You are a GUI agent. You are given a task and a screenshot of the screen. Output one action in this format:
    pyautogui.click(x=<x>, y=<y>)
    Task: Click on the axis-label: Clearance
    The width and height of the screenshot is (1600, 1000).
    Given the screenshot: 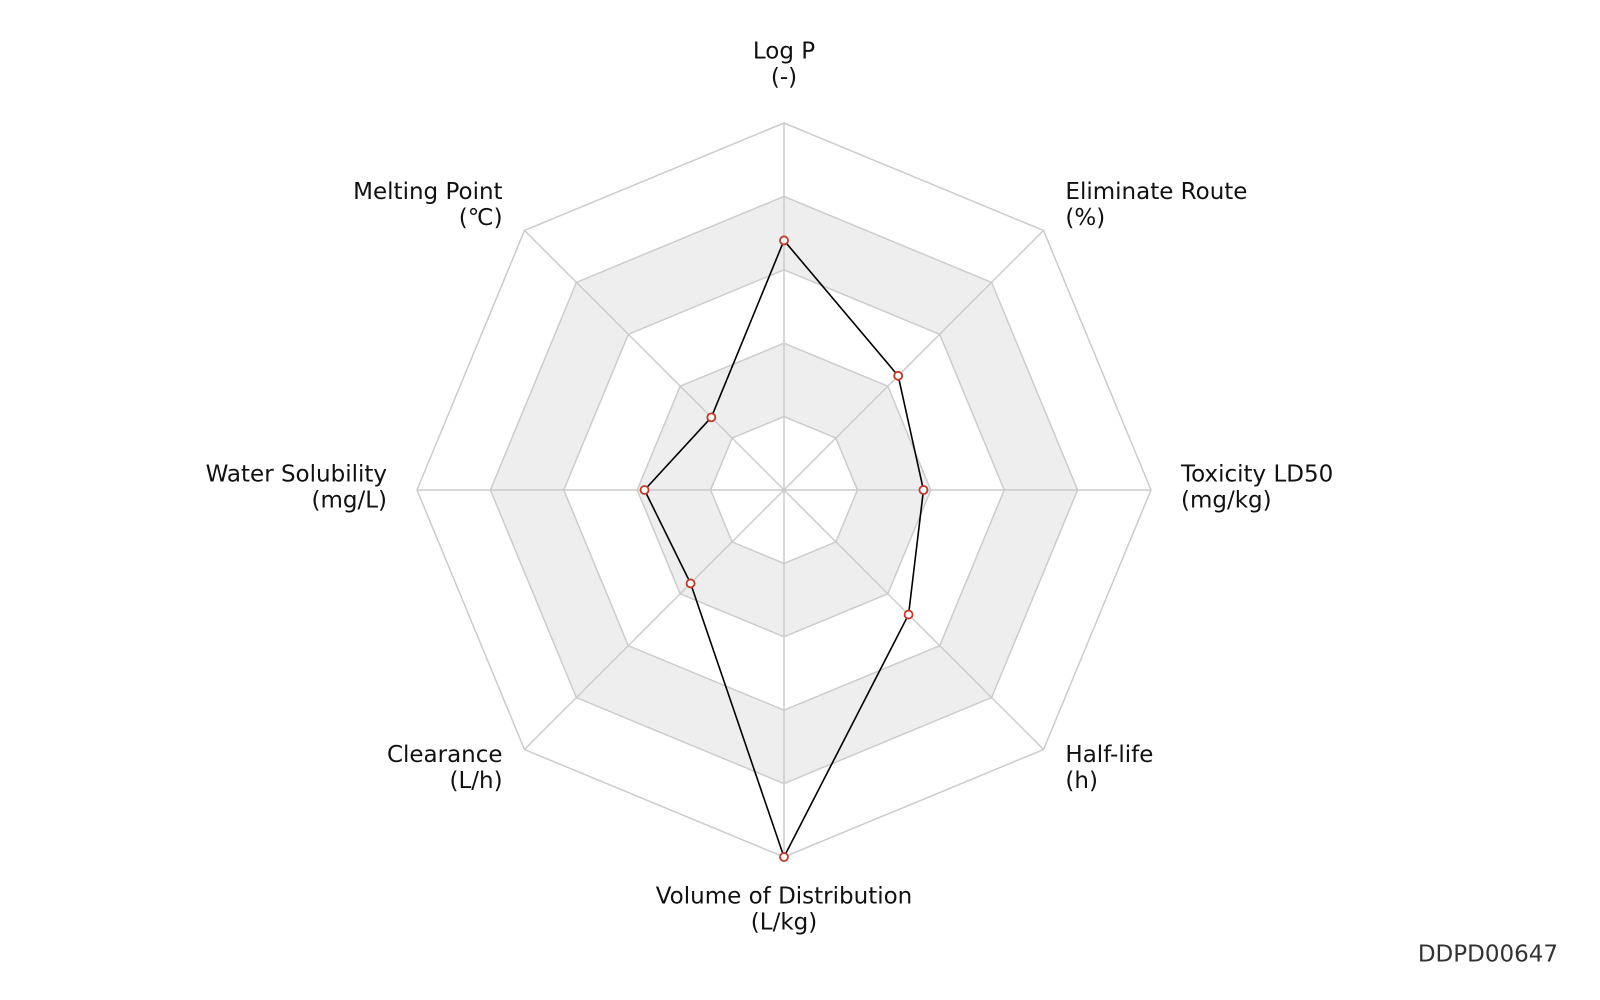 What is the action you would take?
    pyautogui.click(x=445, y=755)
    